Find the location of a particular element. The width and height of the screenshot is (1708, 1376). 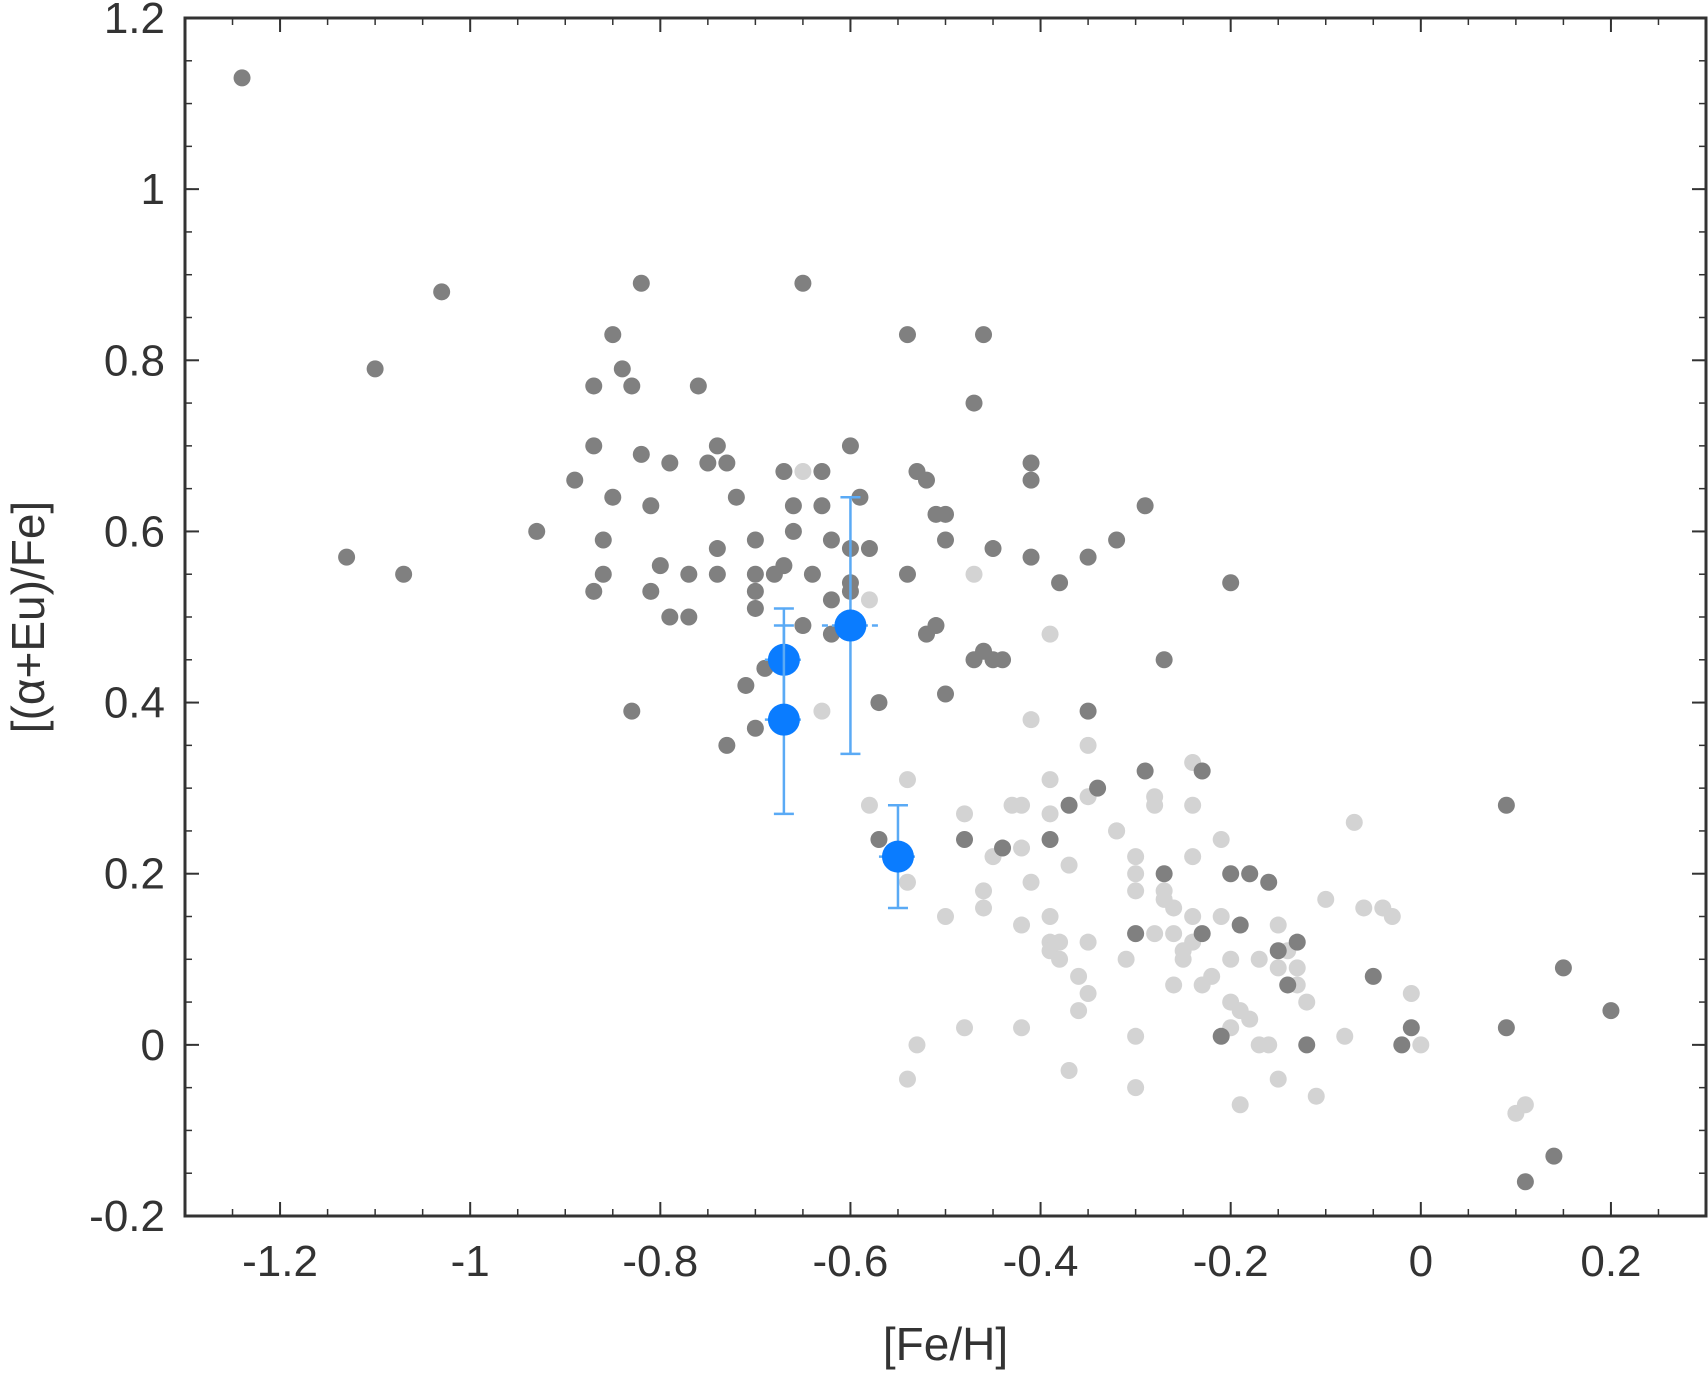

y-tick-labels: -0.2 0 0.2 0.4 0.6 0.8 1 1.2 is located at coordinates (127, 620).